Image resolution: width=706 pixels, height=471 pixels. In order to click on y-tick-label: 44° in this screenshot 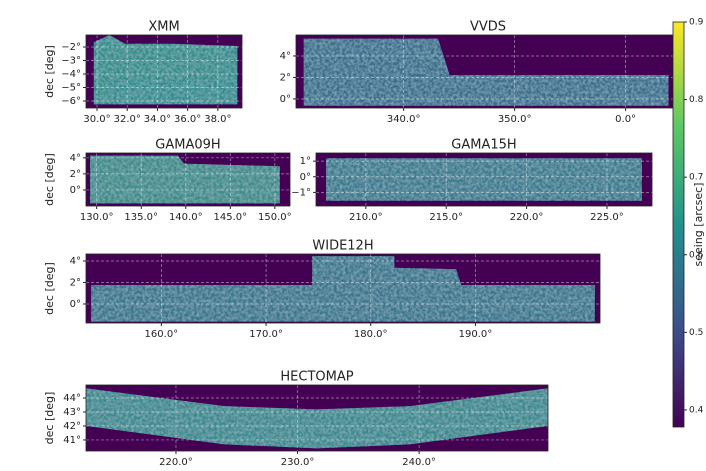, I will do `click(72, 398)`.